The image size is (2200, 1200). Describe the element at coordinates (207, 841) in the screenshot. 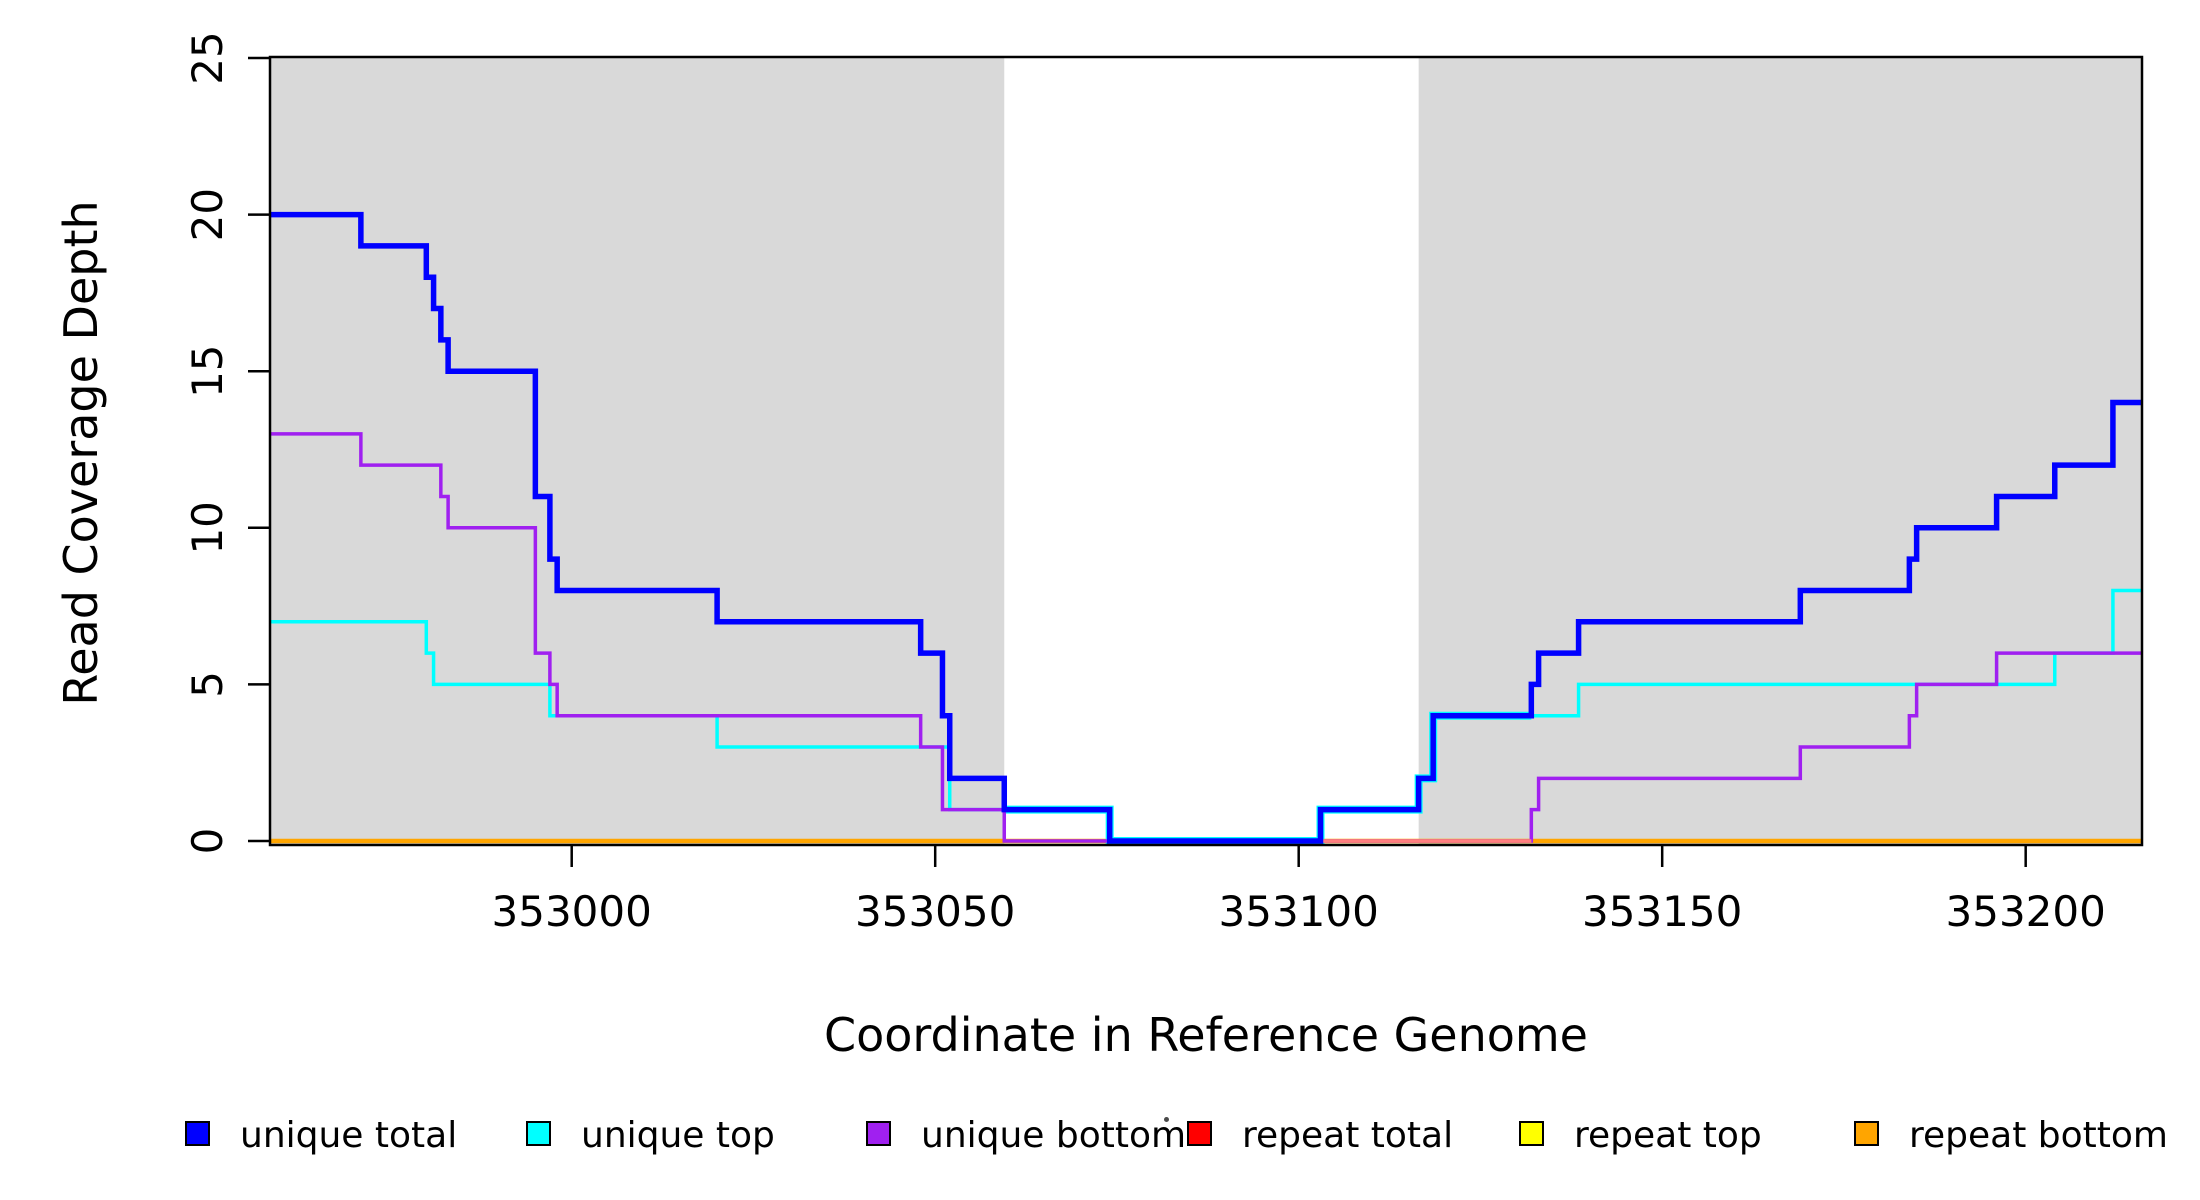

I see `y-tick-label: 0` at that location.